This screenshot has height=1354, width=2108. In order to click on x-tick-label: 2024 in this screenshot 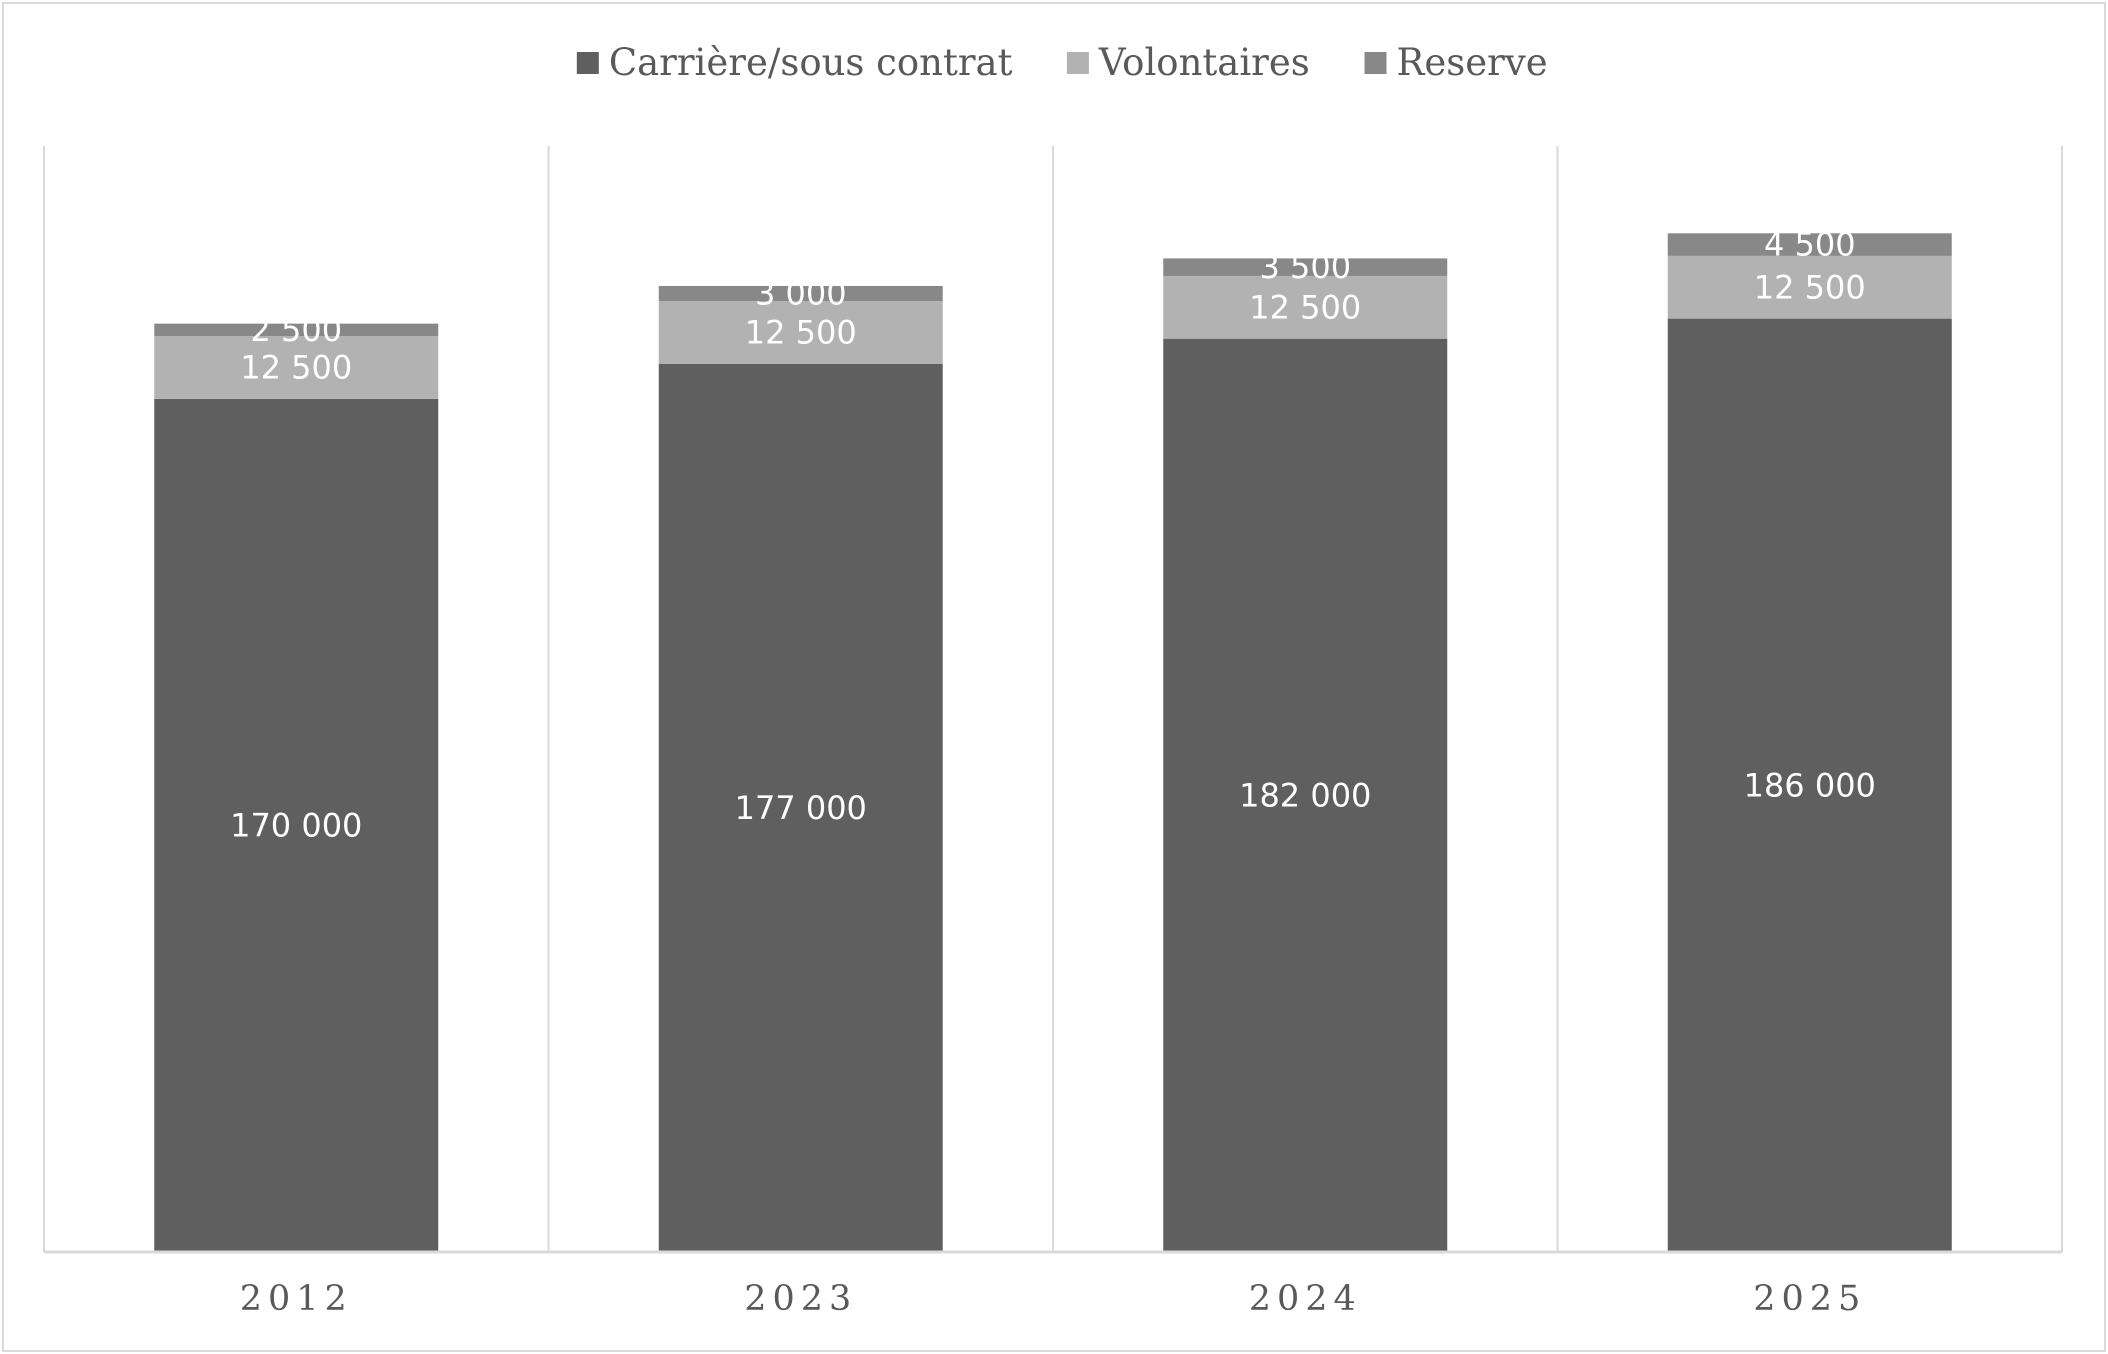, I will do `click(1305, 1299)`.